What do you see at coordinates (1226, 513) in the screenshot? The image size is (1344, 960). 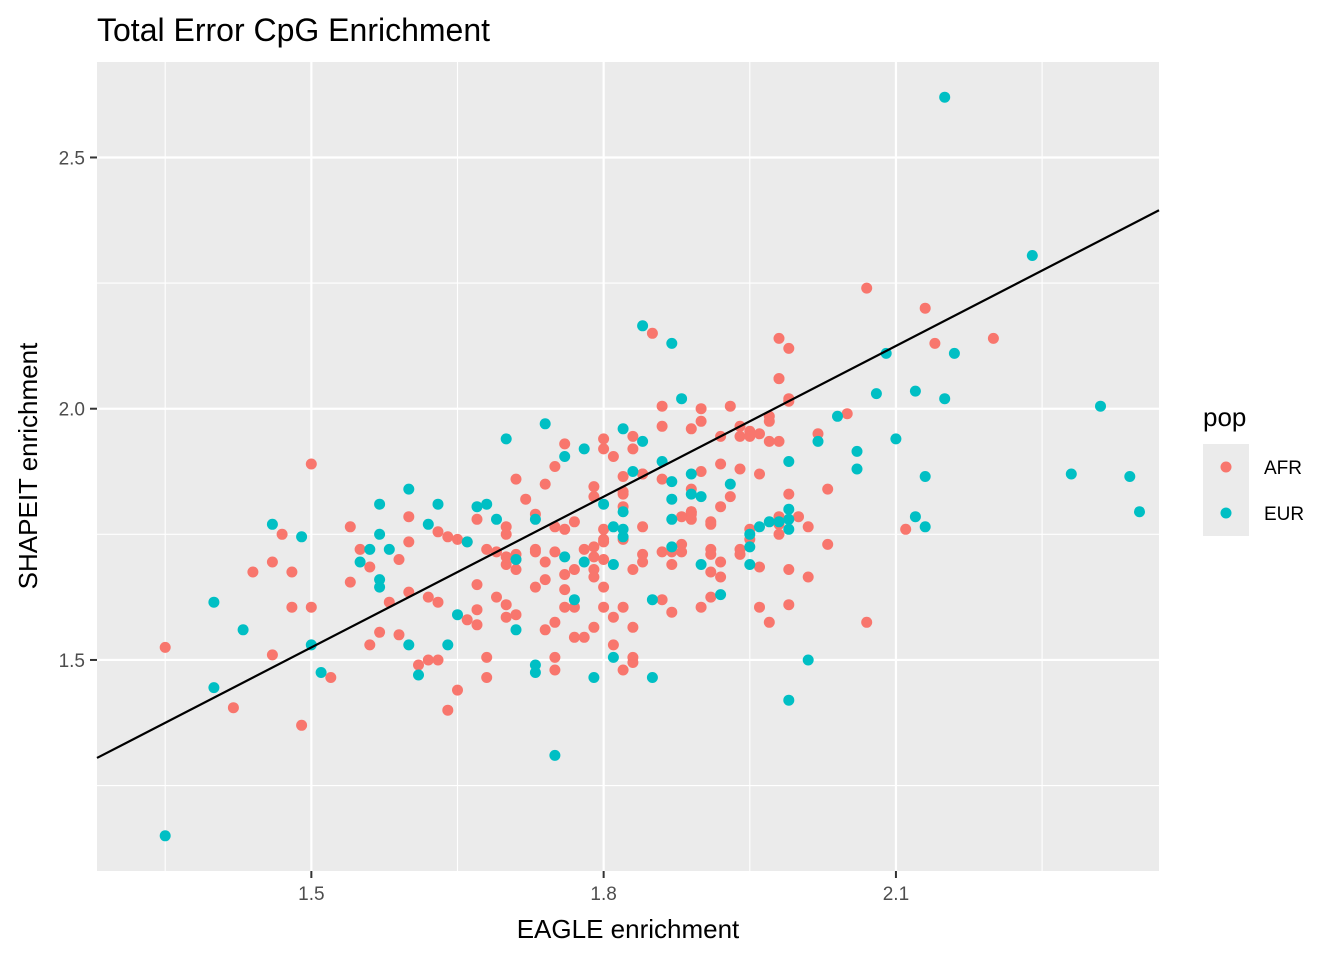 I see `legend-eur-marker` at bounding box center [1226, 513].